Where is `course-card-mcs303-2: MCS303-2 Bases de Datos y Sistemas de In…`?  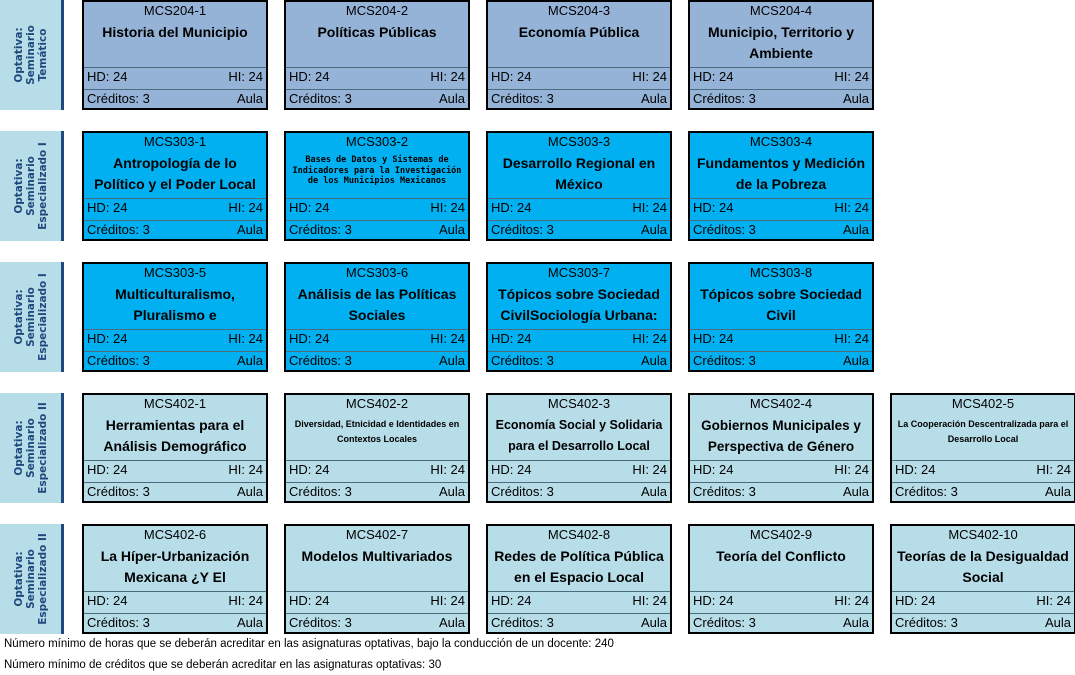
course-card-mcs303-2: MCS303-2 Bases de Datos y Sistemas de In… is located at coordinates (377, 186).